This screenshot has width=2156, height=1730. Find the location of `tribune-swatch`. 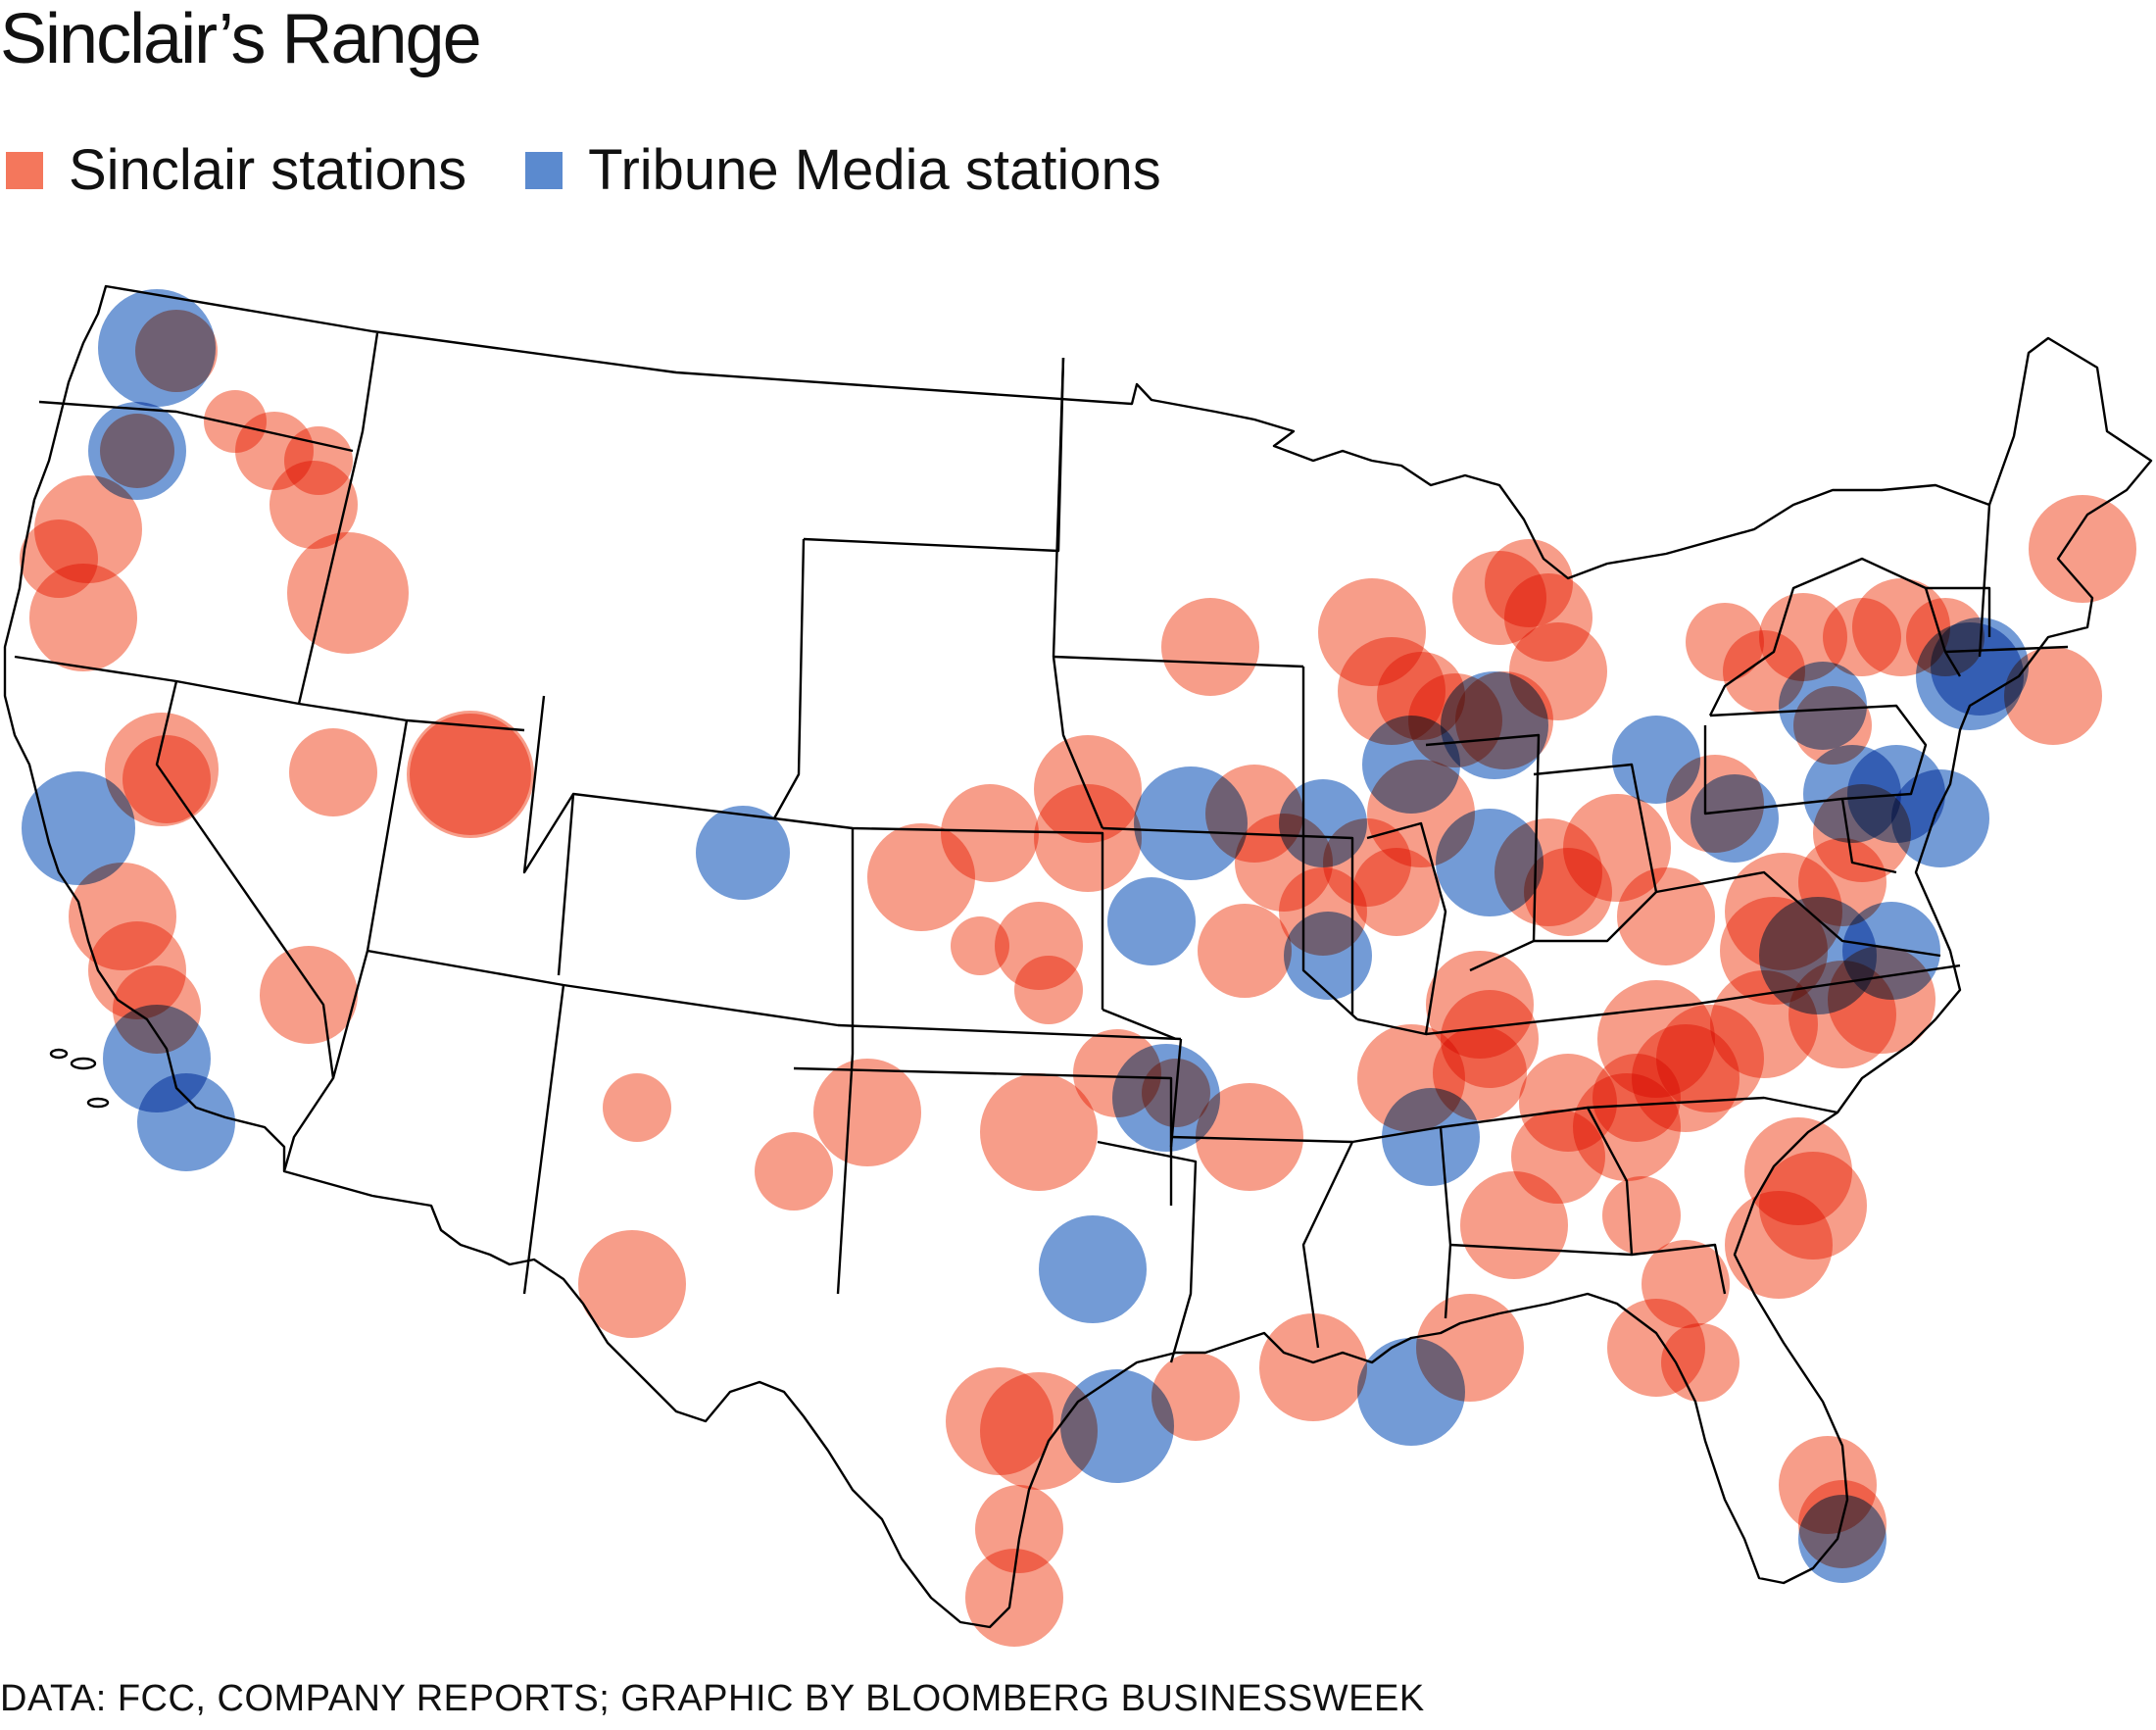

tribune-swatch is located at coordinates (544, 170).